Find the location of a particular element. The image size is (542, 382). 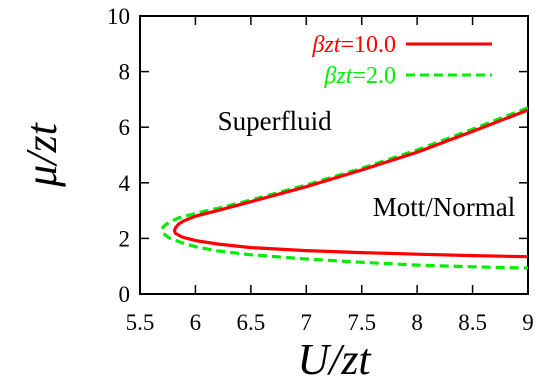

x-tick-label-7: 9 is located at coordinates (528, 322).